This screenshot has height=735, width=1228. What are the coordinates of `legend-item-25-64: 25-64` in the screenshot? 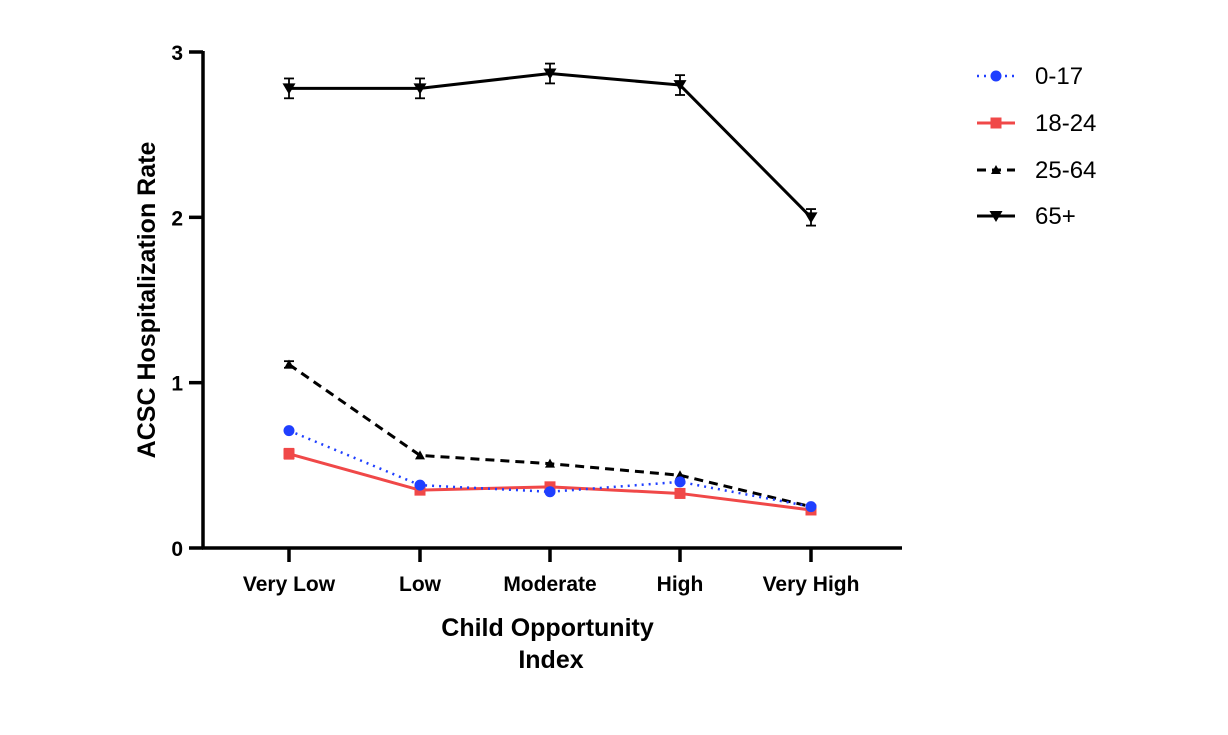 It's located at (1036, 170).